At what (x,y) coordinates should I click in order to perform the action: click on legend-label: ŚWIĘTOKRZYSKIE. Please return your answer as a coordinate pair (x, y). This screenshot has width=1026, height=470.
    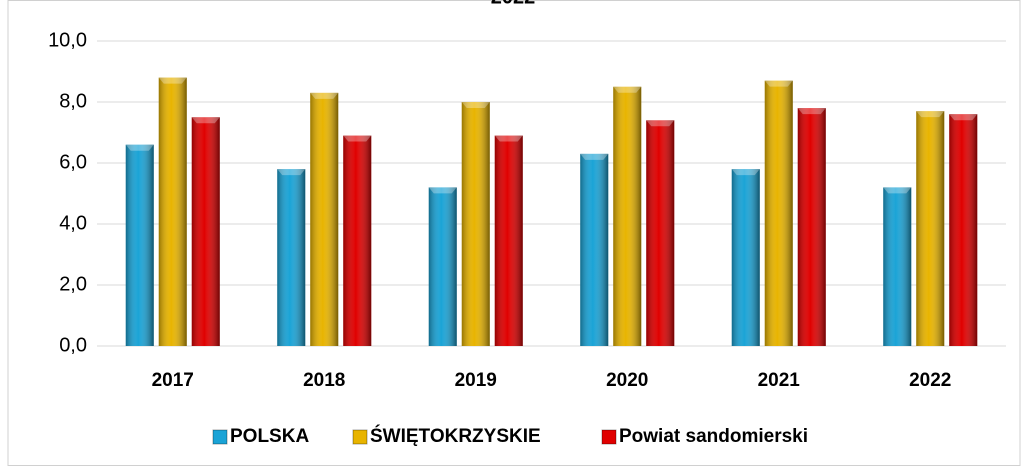
    Looking at the image, I should click on (455, 436).